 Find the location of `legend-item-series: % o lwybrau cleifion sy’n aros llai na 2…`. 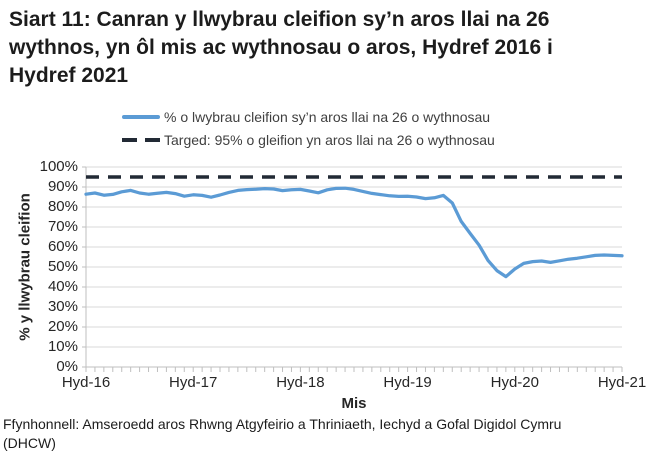

legend-item-series: % o lwybrau cleifion sy’n aros llai na 2… is located at coordinates (305, 117).